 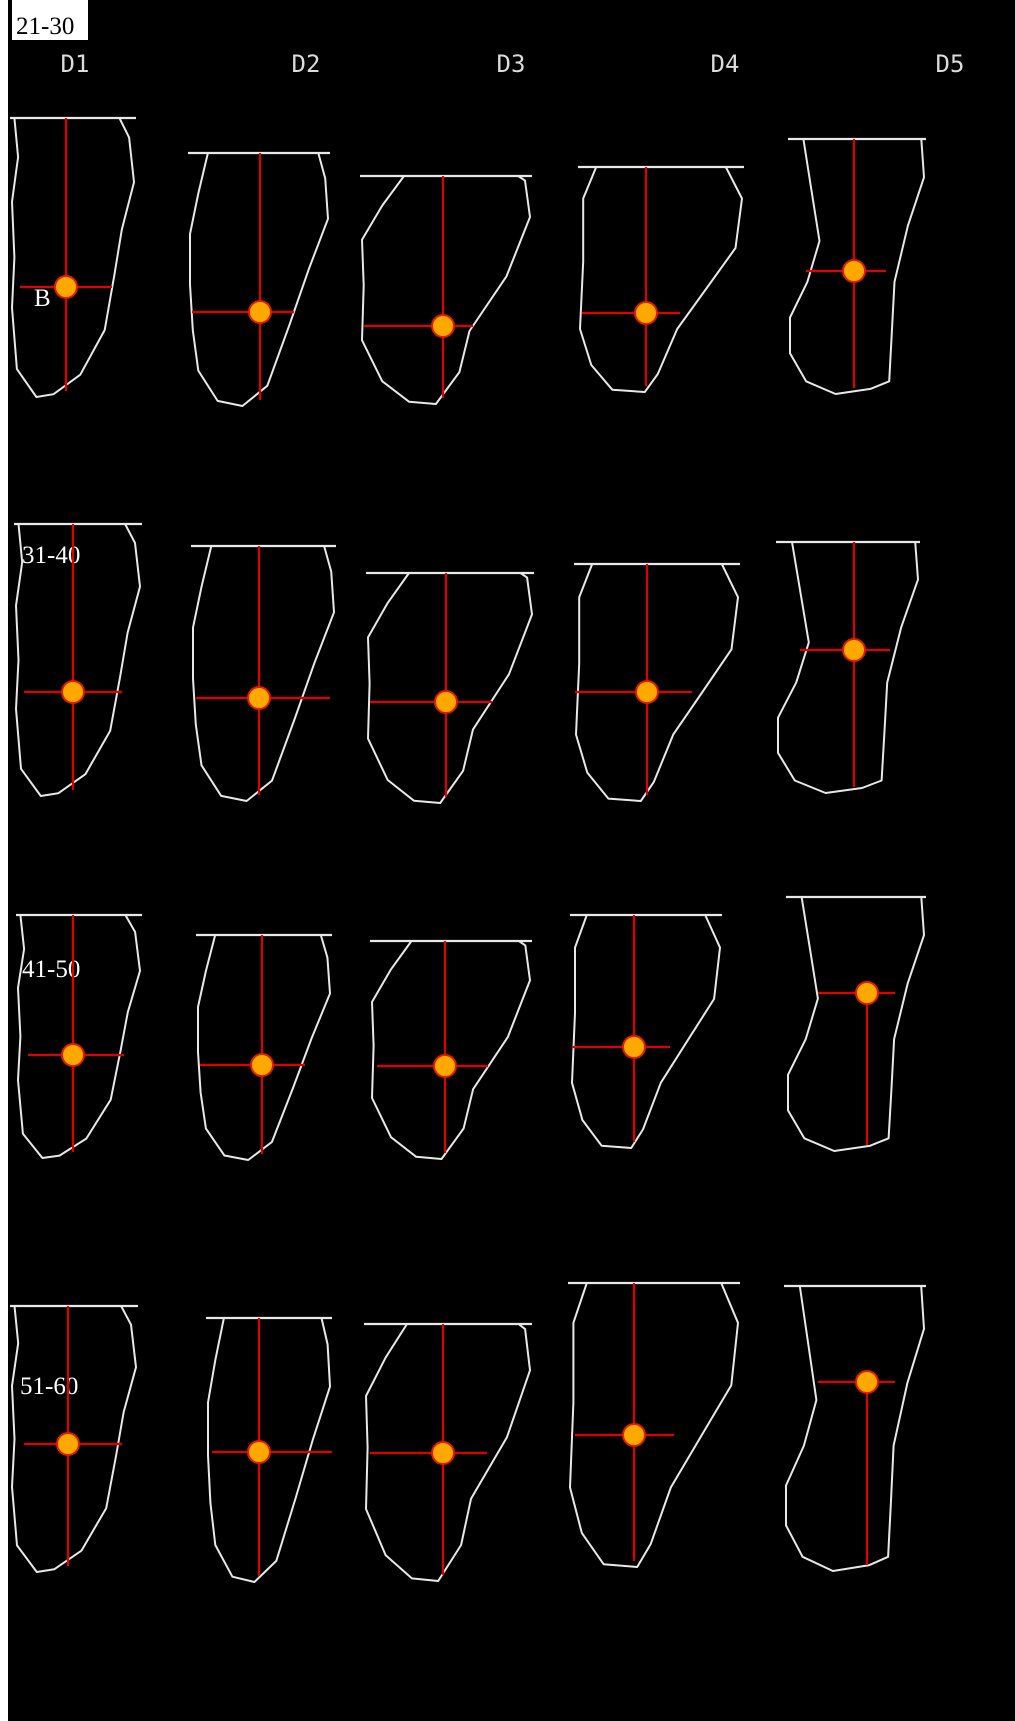 What do you see at coordinates (49, 1386) in the screenshot?
I see `row-label-51-60: 51-60` at bounding box center [49, 1386].